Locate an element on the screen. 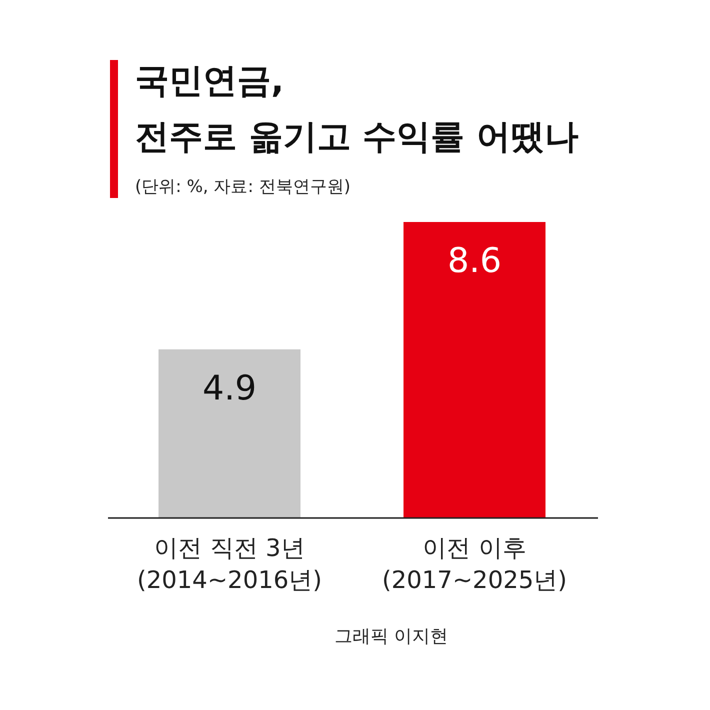 Image resolution: width=710 pixels, height=710 pixels. annotation: 그래픽 이지현 is located at coordinates (391, 636).